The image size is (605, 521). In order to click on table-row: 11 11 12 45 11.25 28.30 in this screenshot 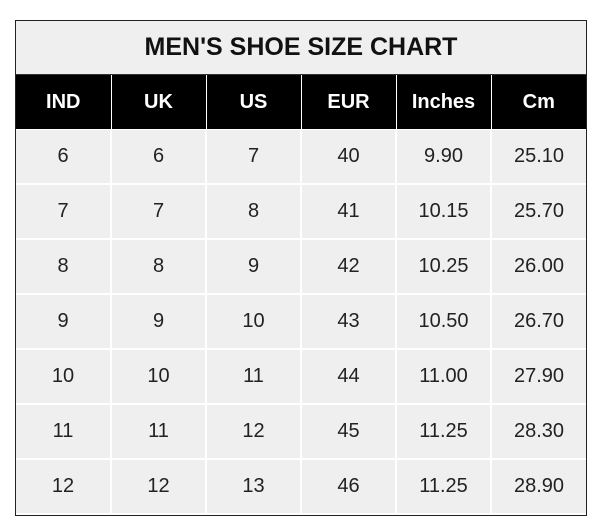, I will do `click(301, 431)`.